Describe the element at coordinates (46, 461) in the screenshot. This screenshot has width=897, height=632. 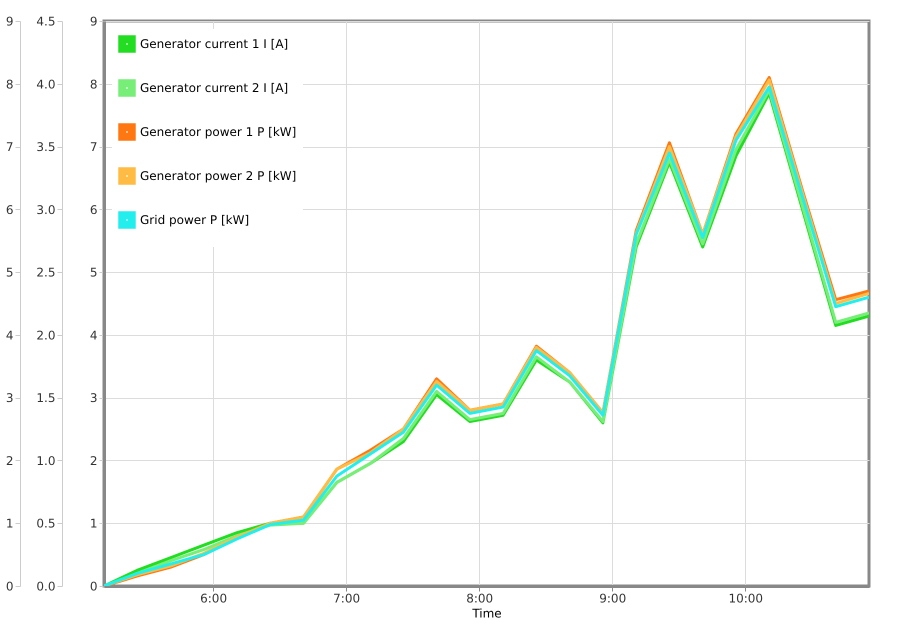
I see `y2-tick-label: 1.0` at that location.